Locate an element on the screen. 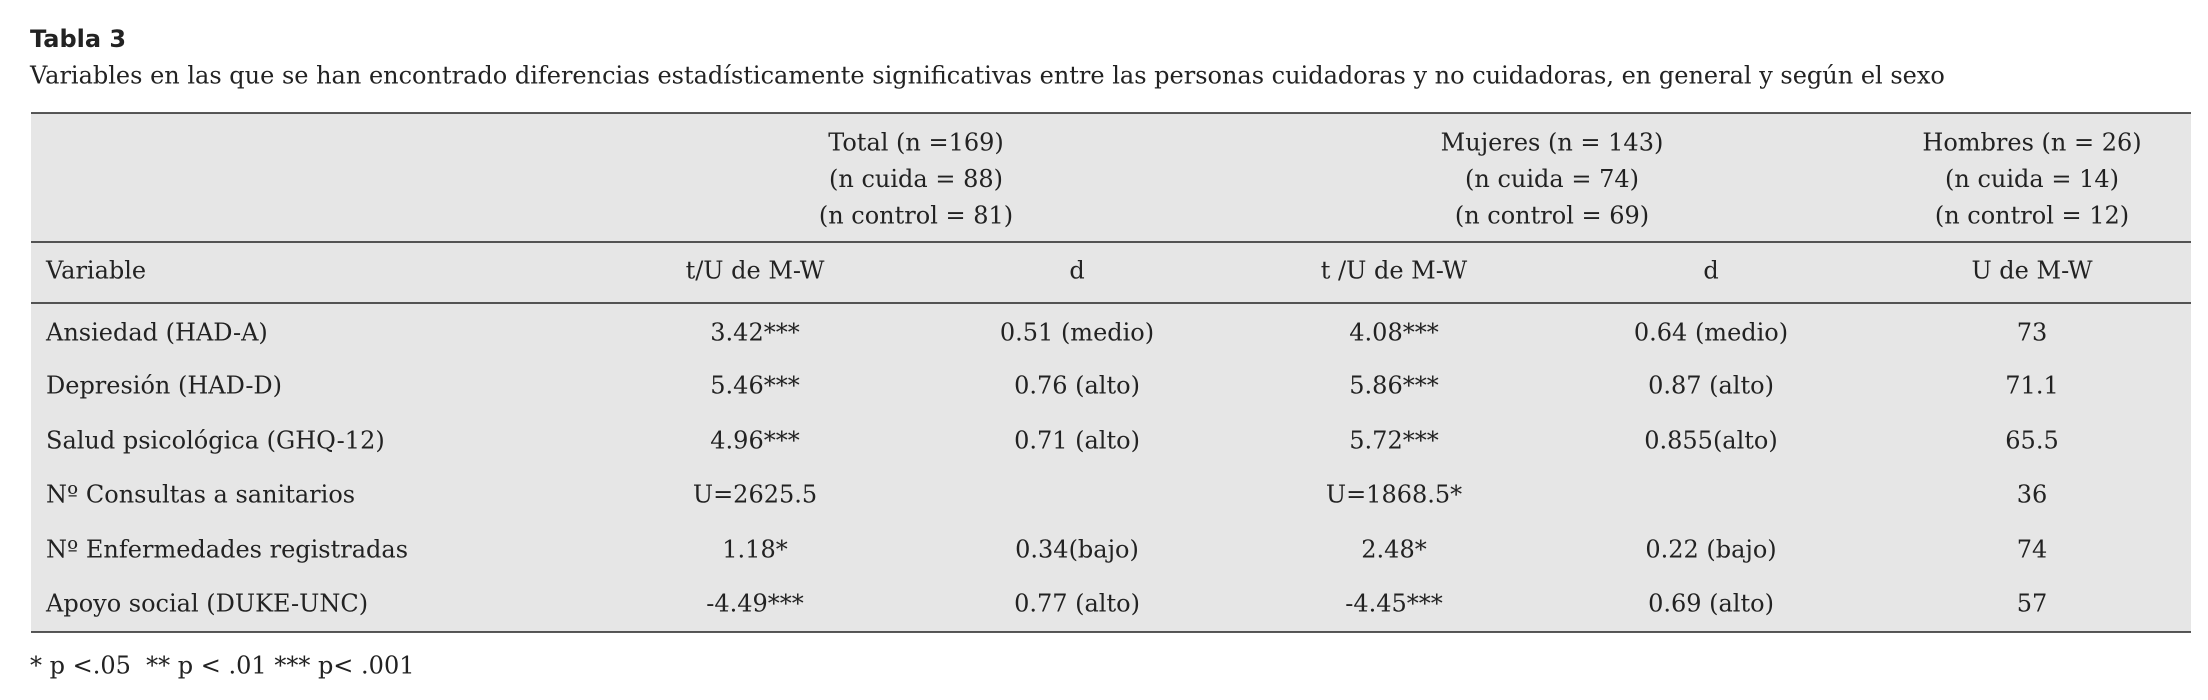 The width and height of the screenshot is (2208, 700). cell: 0.69 (alto) is located at coordinates (1711, 604).